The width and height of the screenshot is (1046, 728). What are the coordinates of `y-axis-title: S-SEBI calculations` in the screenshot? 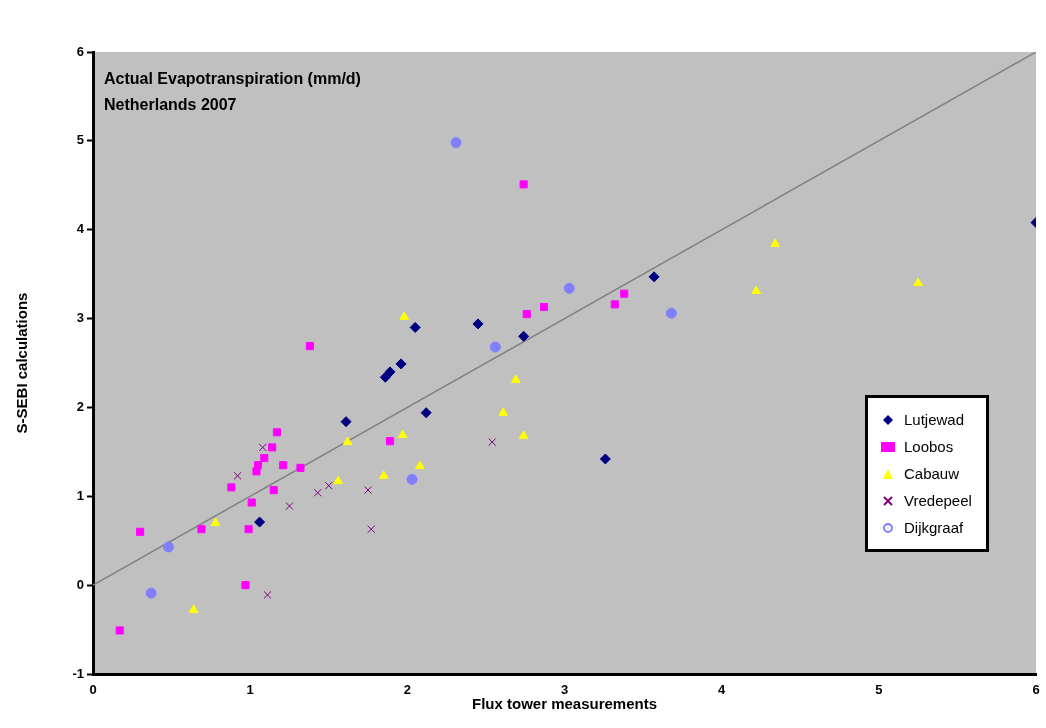 It's located at (22, 363).